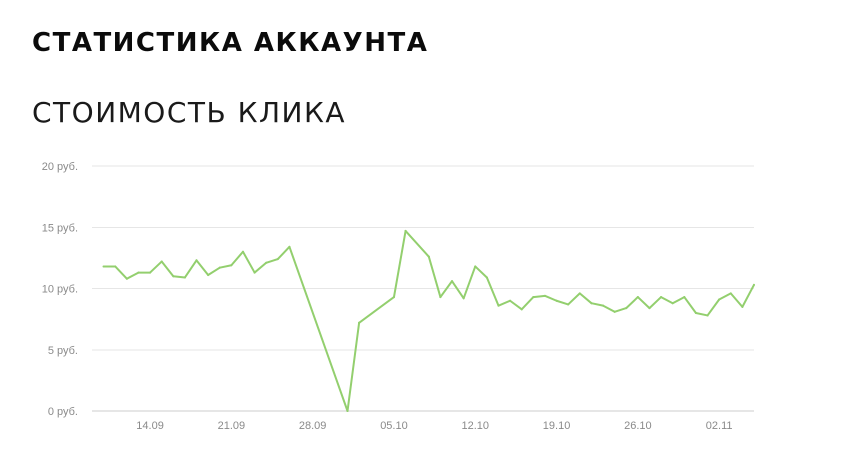  Describe the element at coordinates (434, 426) in the screenshot. I see `x-axis-ticks: 14.09 21.09 28.09 05.10 12.10 19.10 26.10 02.11` at that location.